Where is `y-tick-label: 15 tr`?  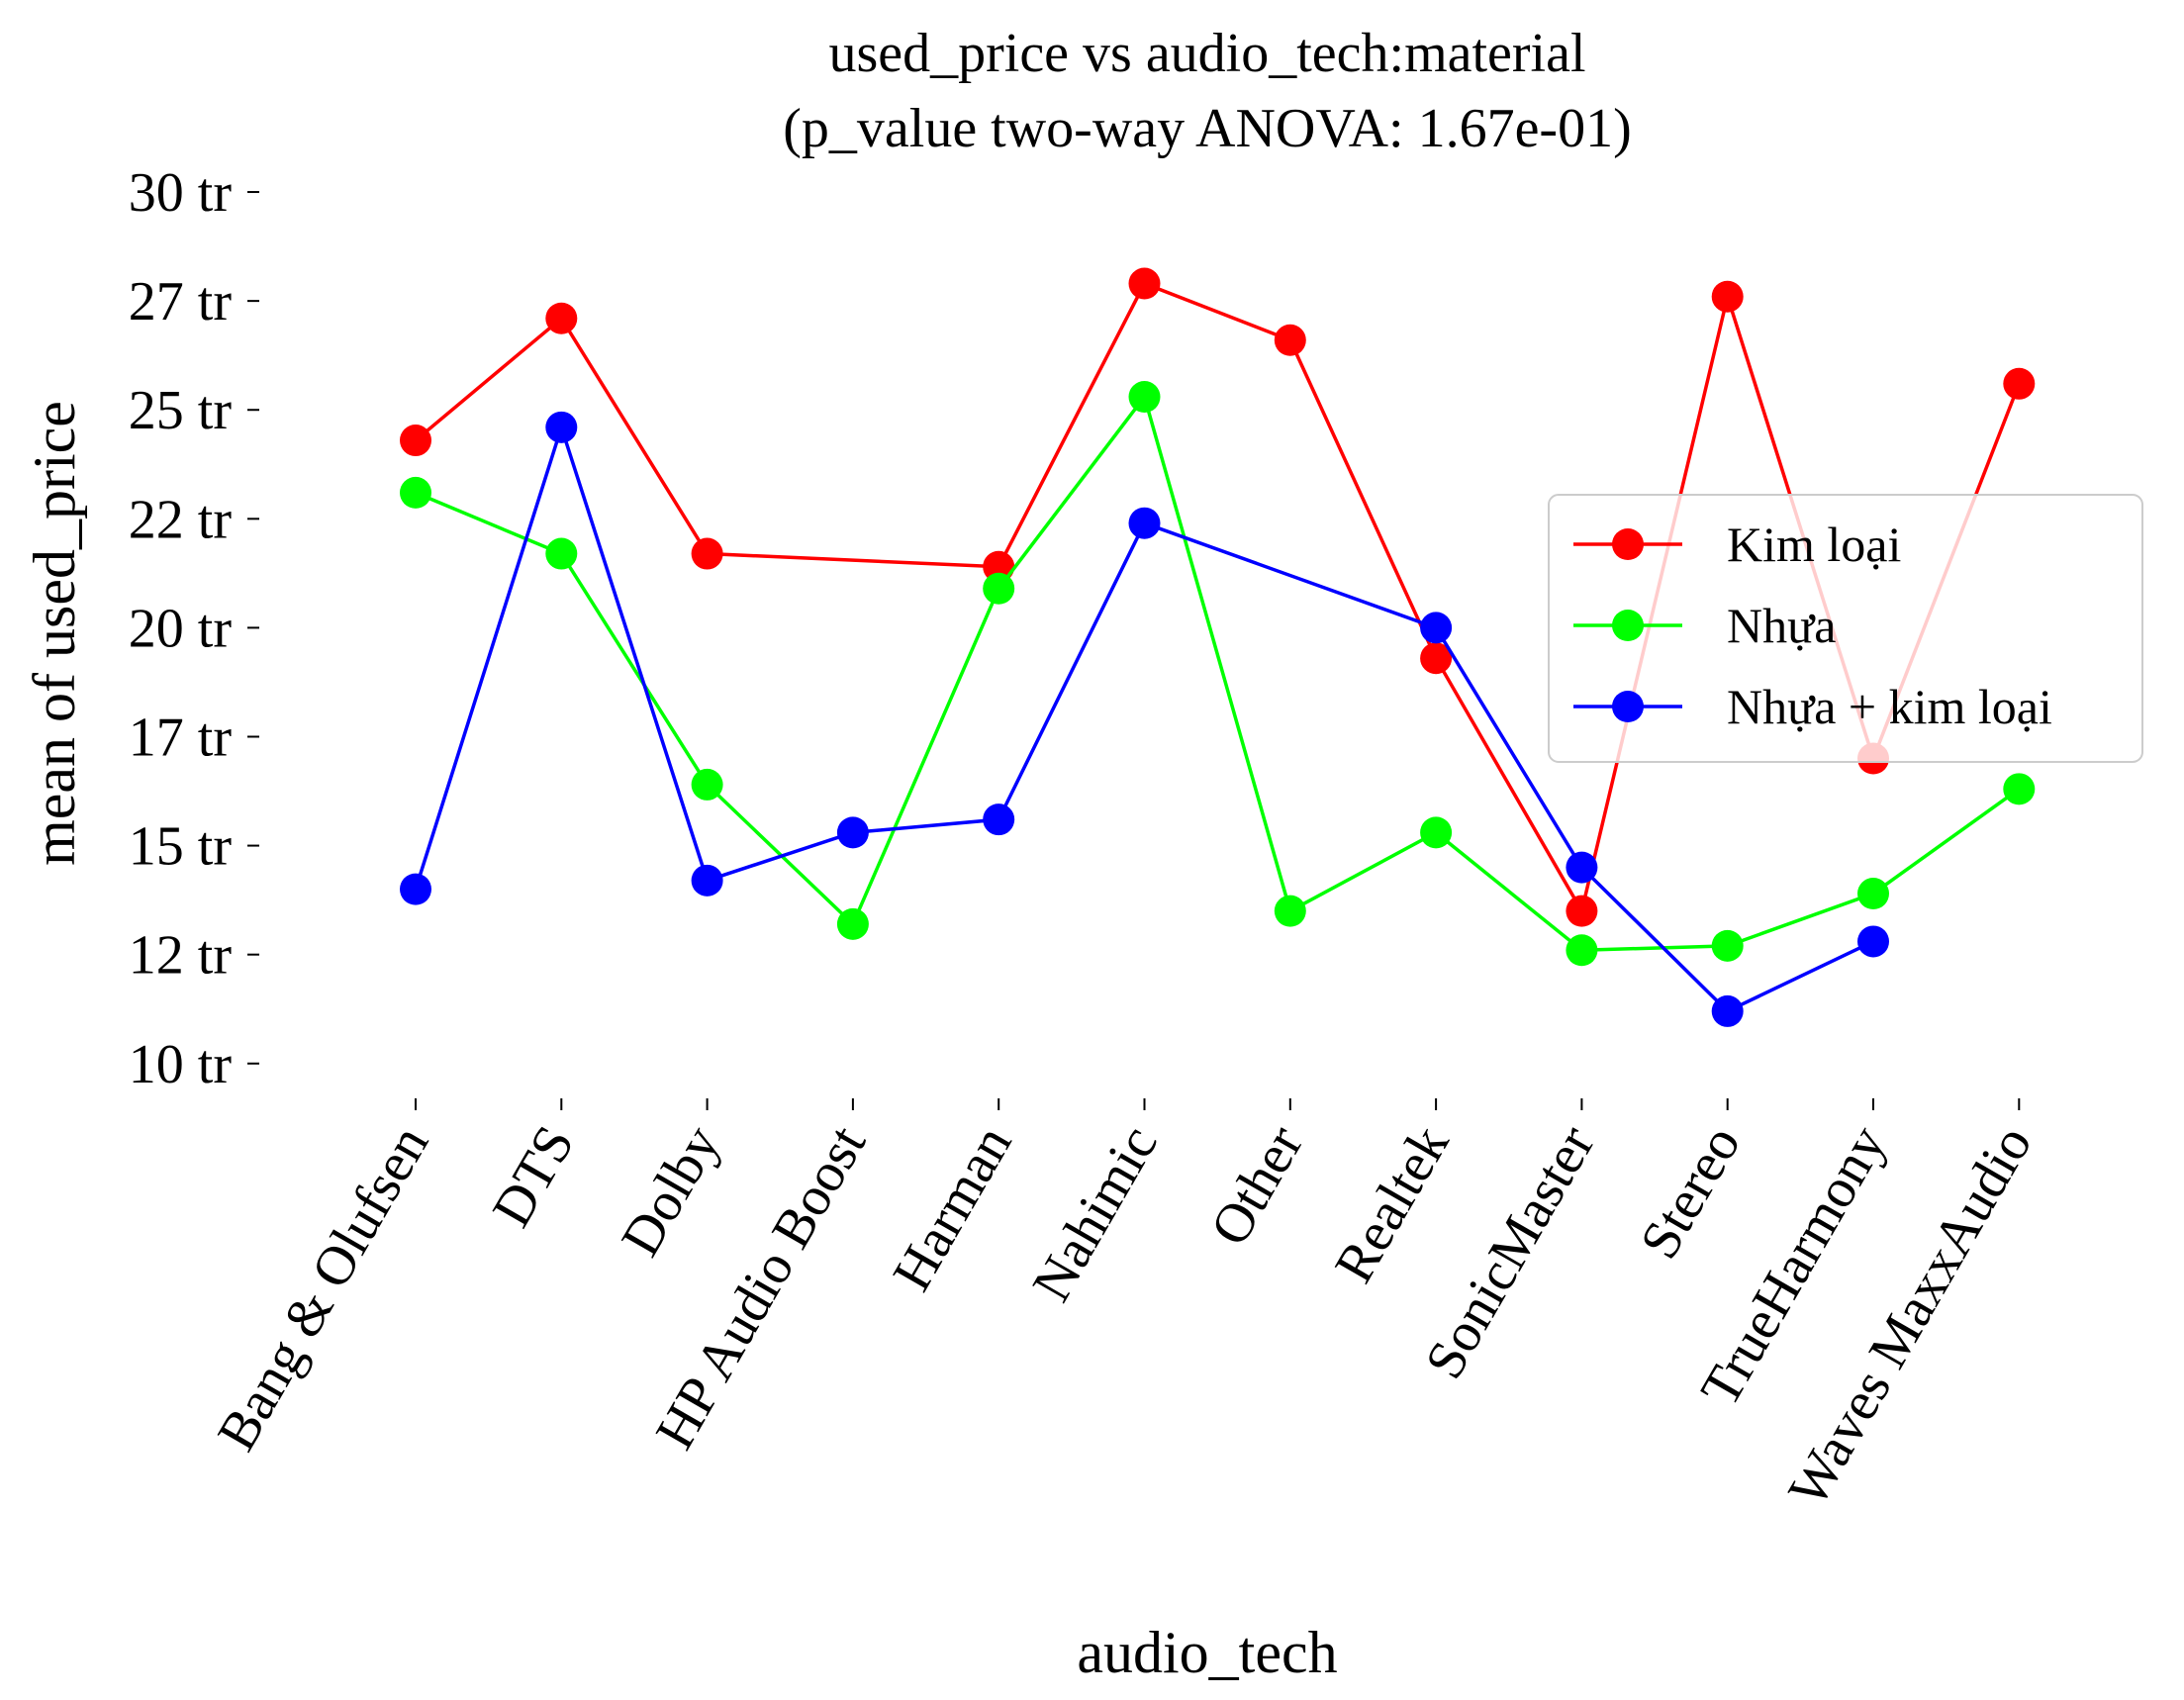
y-tick-label: 15 tr is located at coordinates (181, 847).